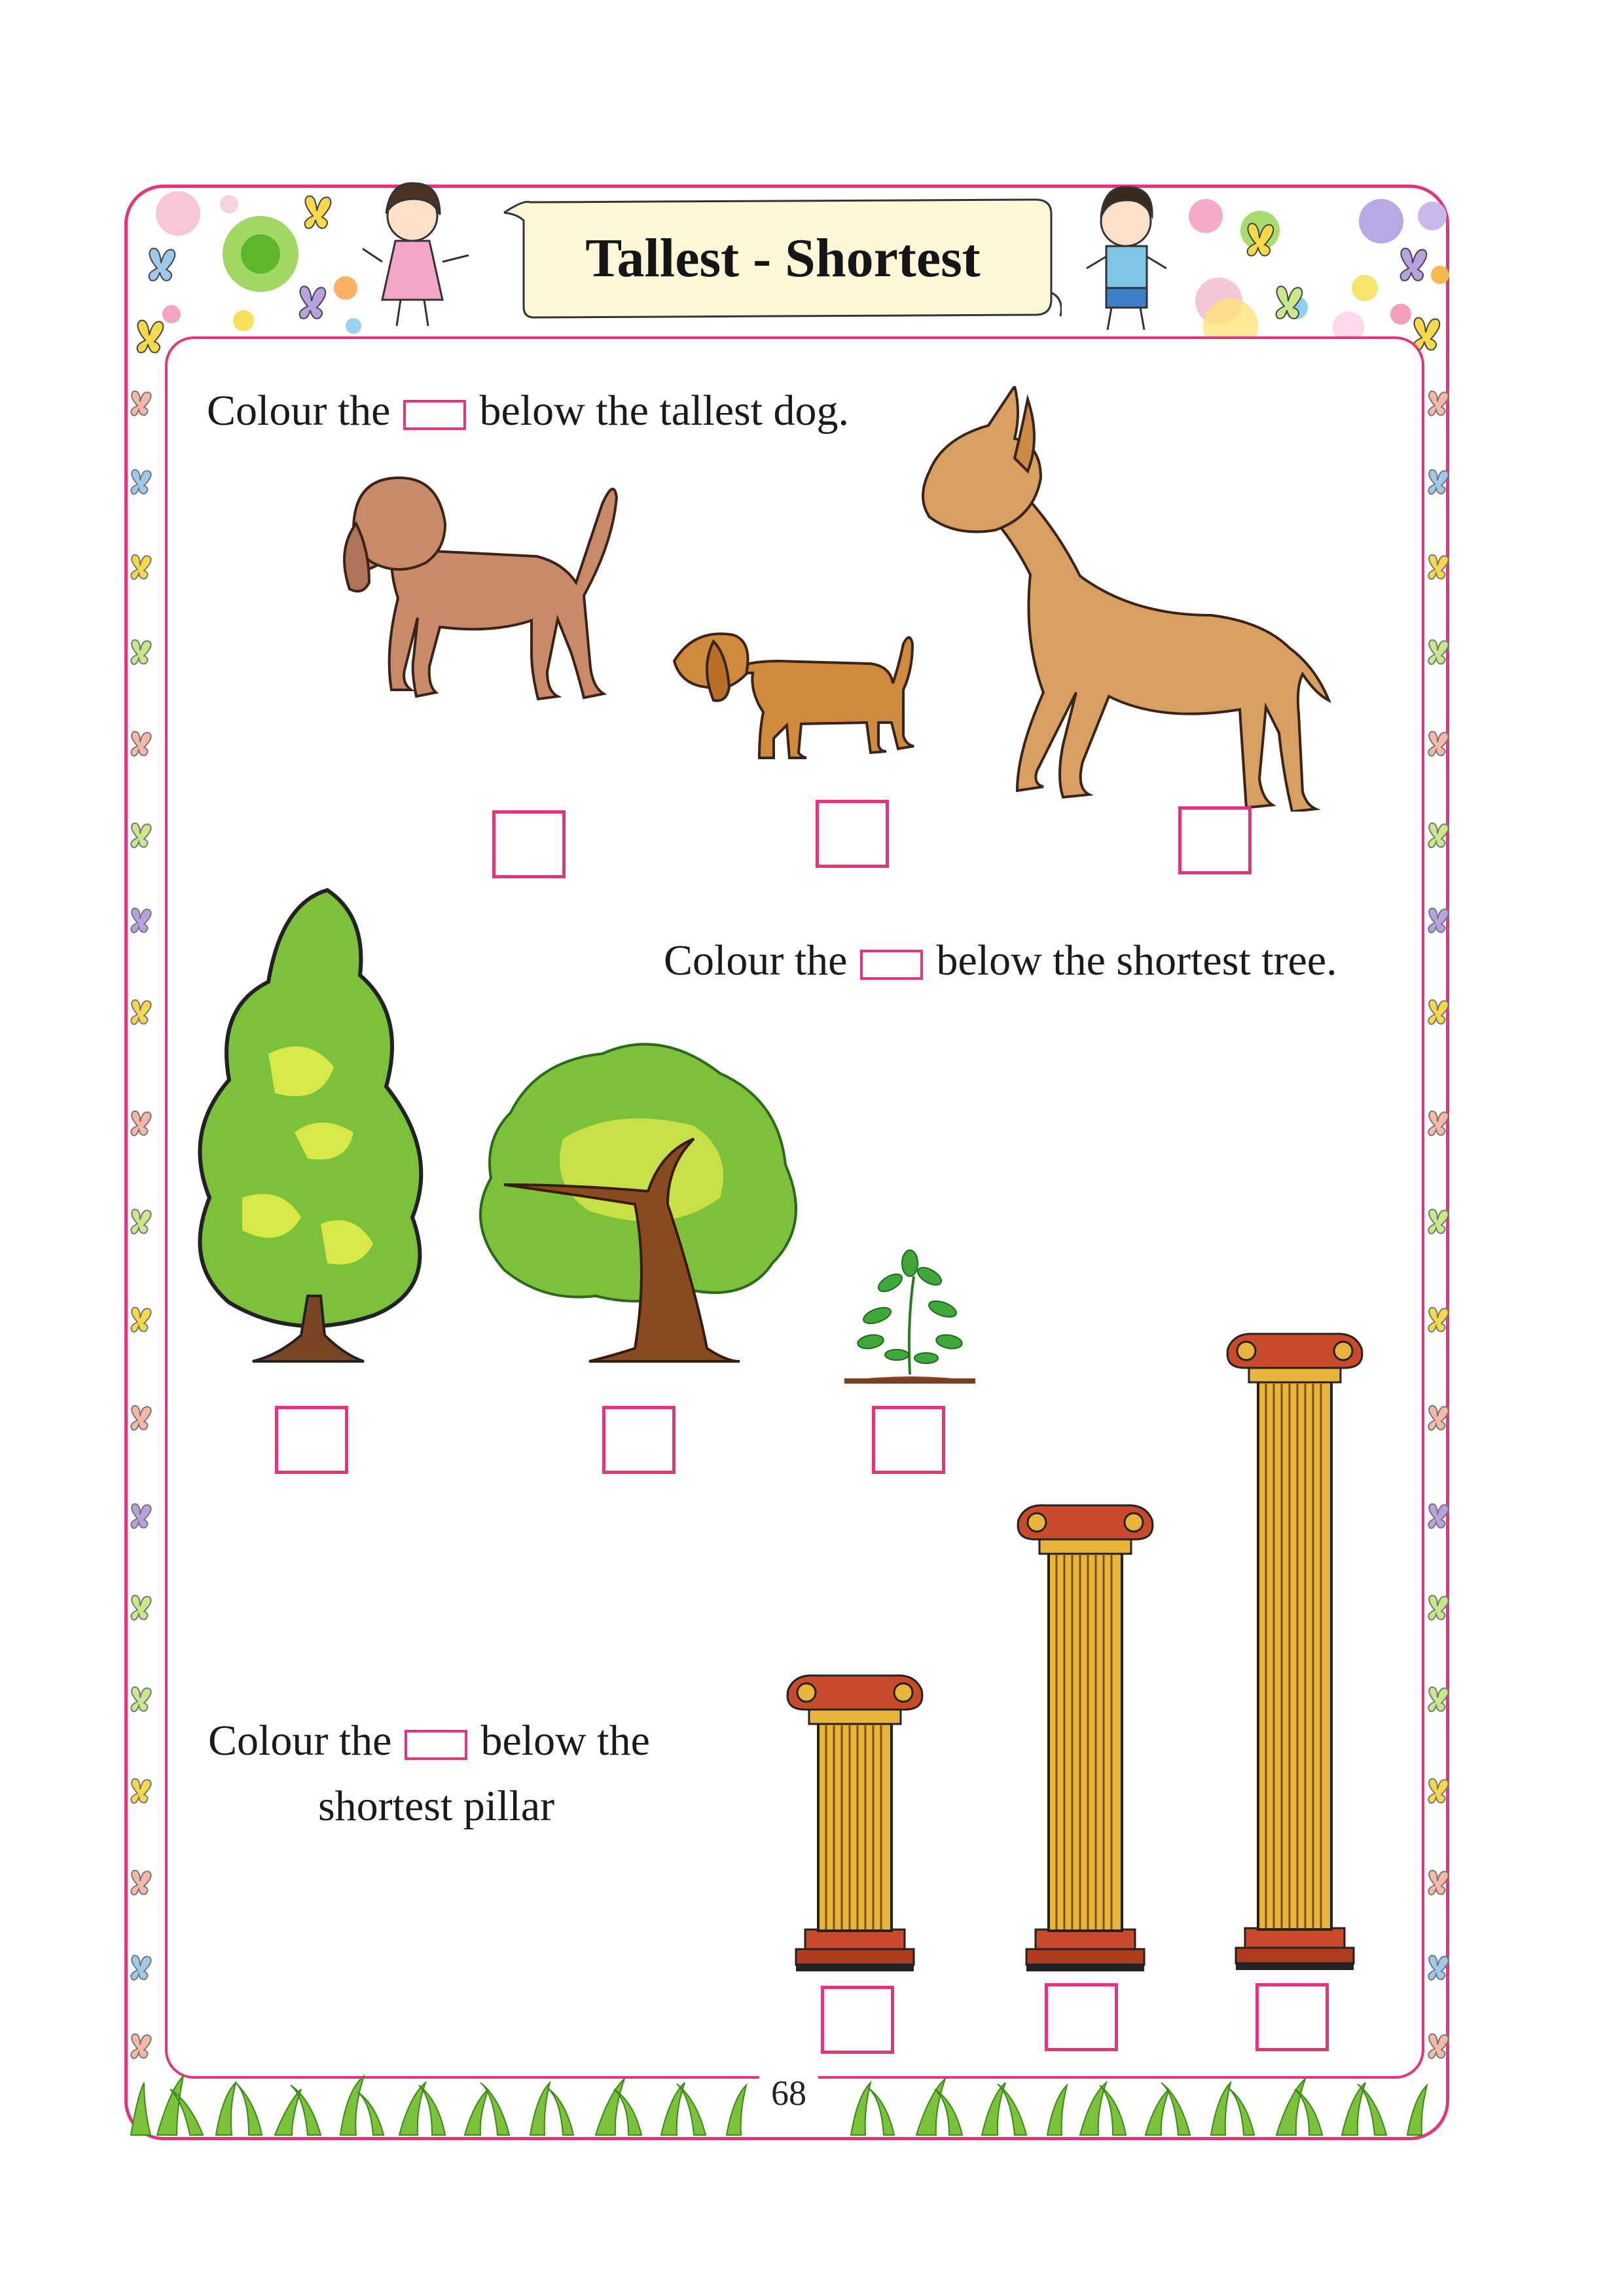 The height and width of the screenshot is (2296, 1624). What do you see at coordinates (664, 411) in the screenshot?
I see `dogs-instruction-suffix: below the tallest dog.` at bounding box center [664, 411].